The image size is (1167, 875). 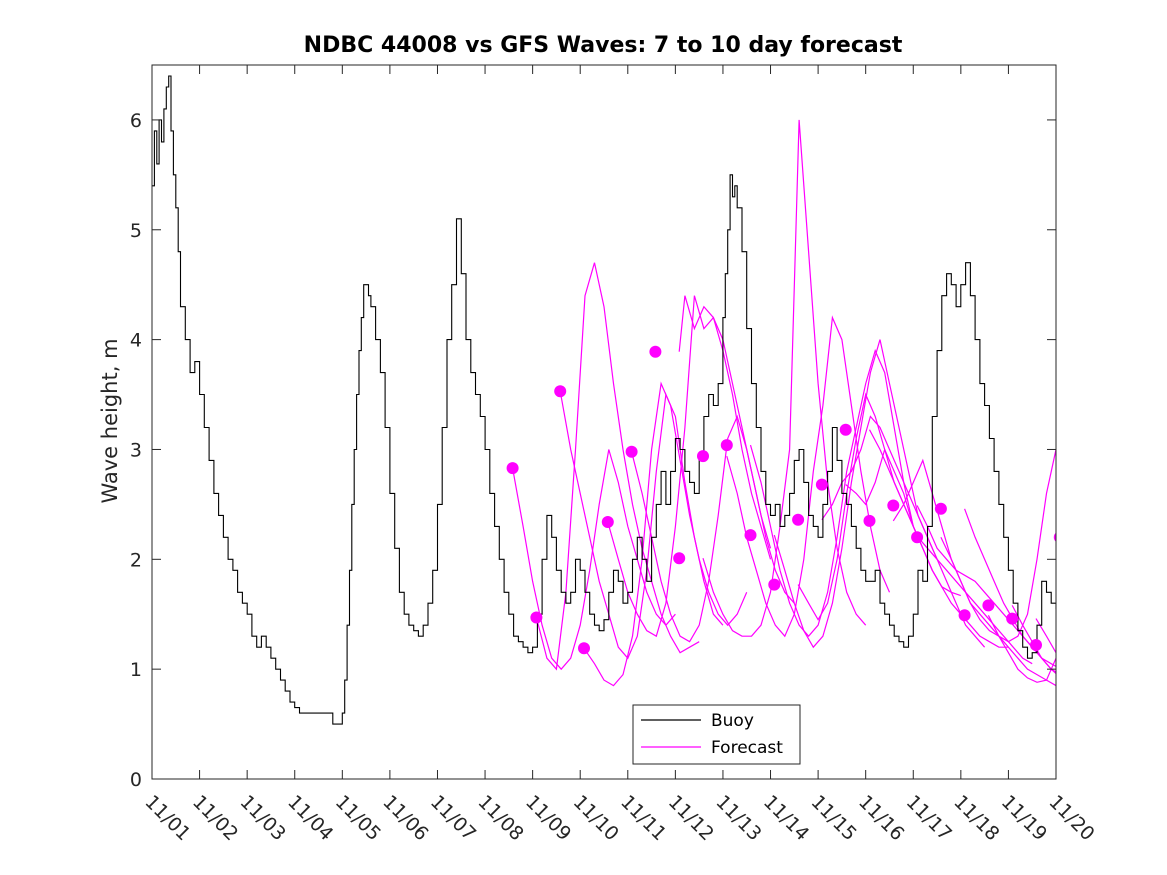 I want to click on y-tick-label-6: 6, so click(x=136, y=121).